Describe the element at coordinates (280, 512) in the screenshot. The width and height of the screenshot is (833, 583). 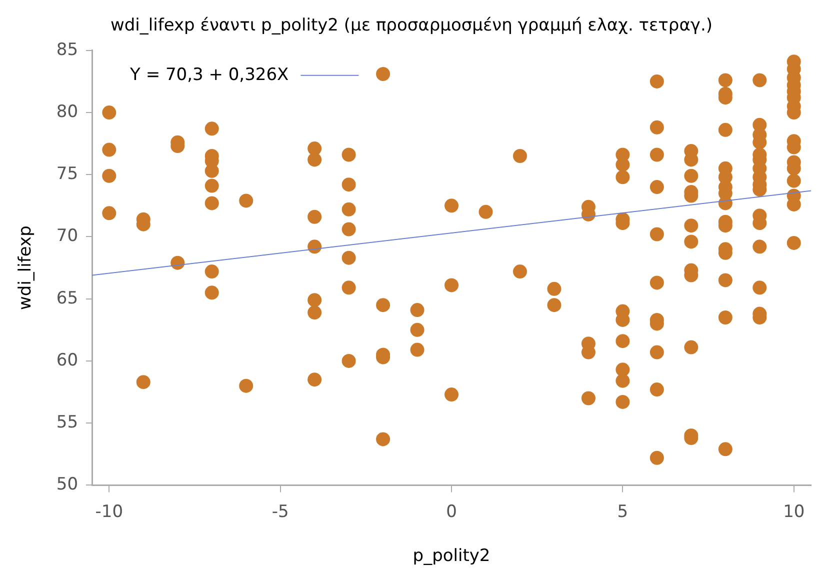
I see `x-tick-label: -5` at that location.